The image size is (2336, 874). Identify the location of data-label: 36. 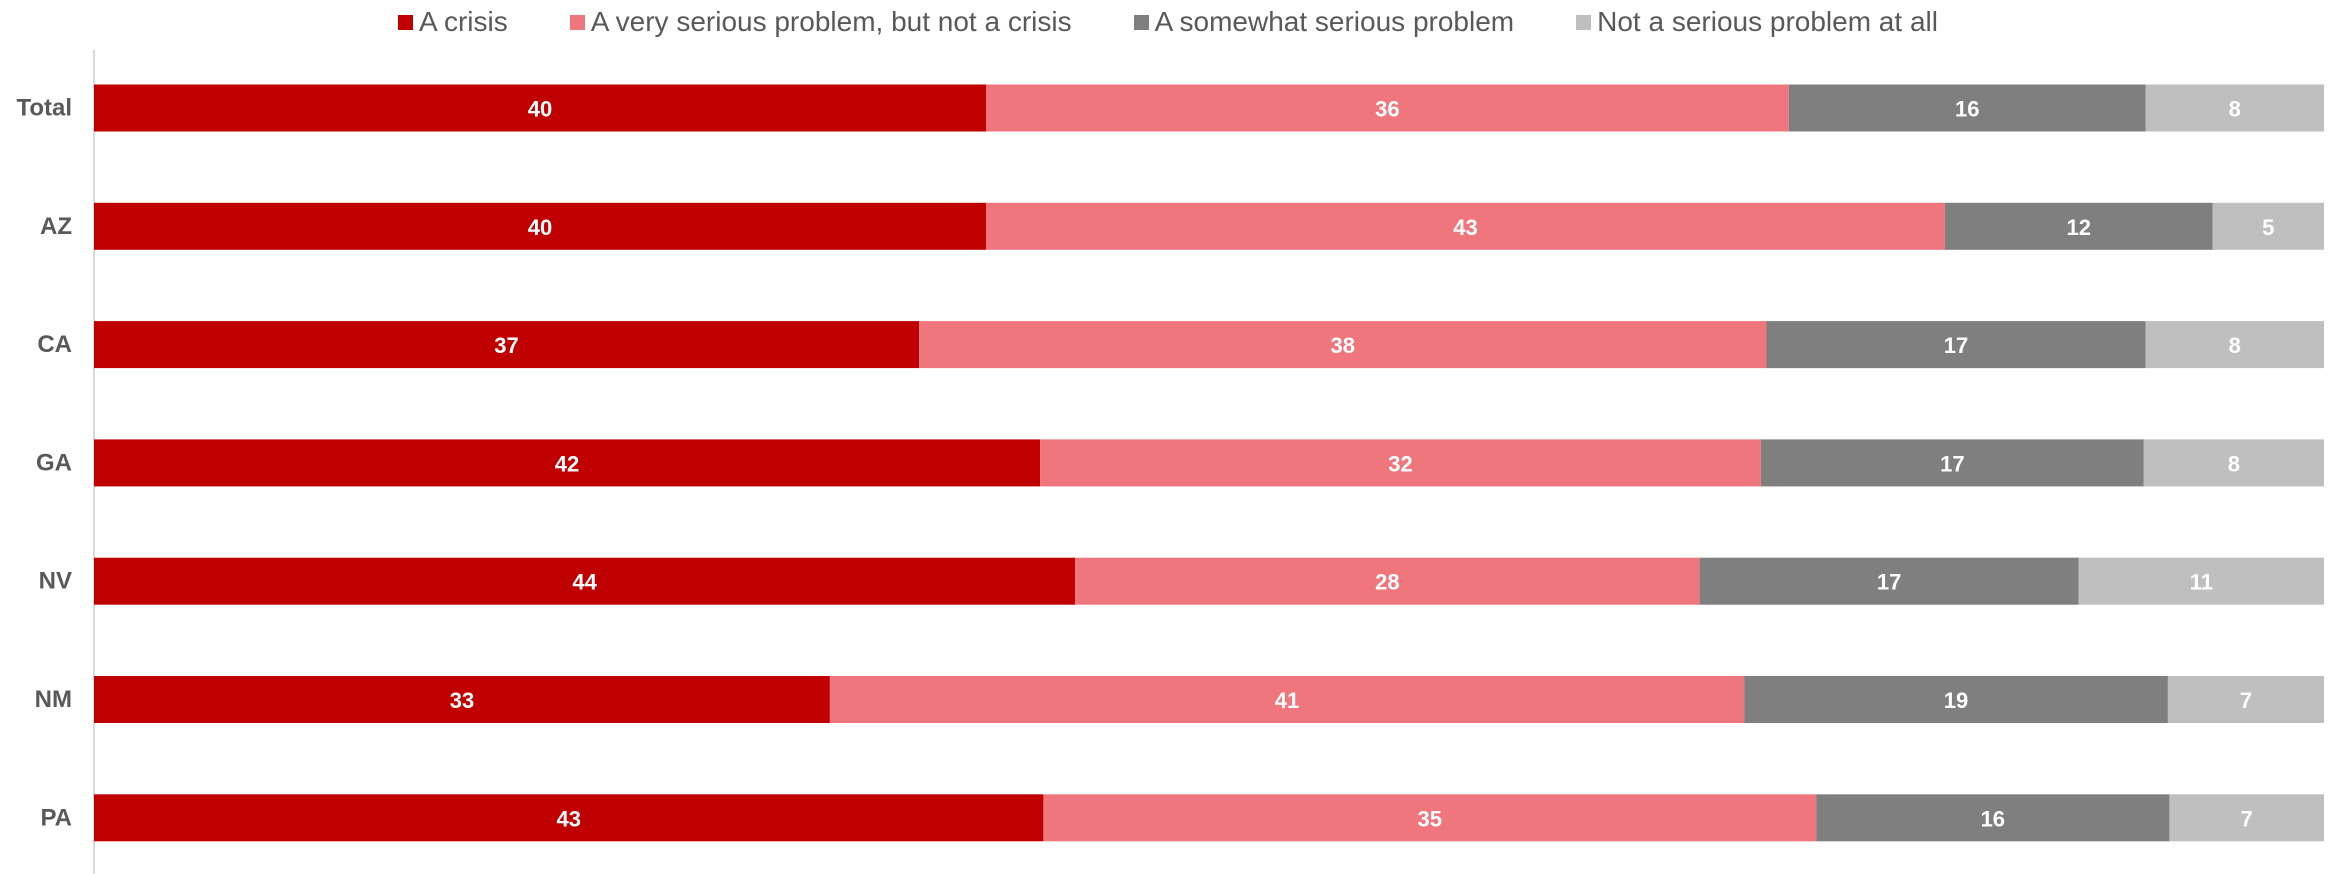
(1387, 109).